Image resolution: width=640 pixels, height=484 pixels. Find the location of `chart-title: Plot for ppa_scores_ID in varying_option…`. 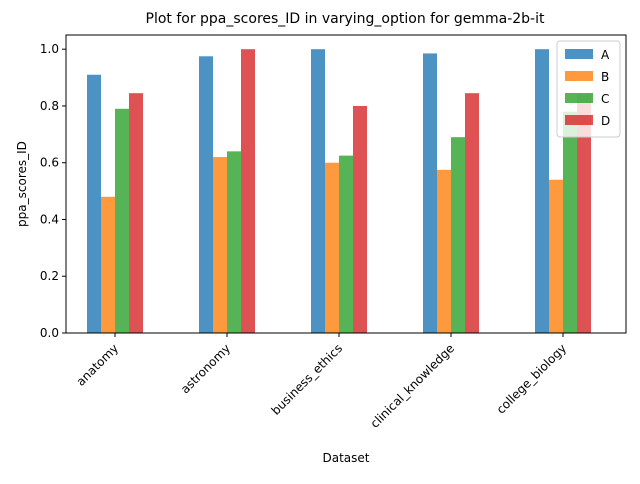

chart-title: Plot for ppa_scores_ID in varying_option… is located at coordinates (345, 19).